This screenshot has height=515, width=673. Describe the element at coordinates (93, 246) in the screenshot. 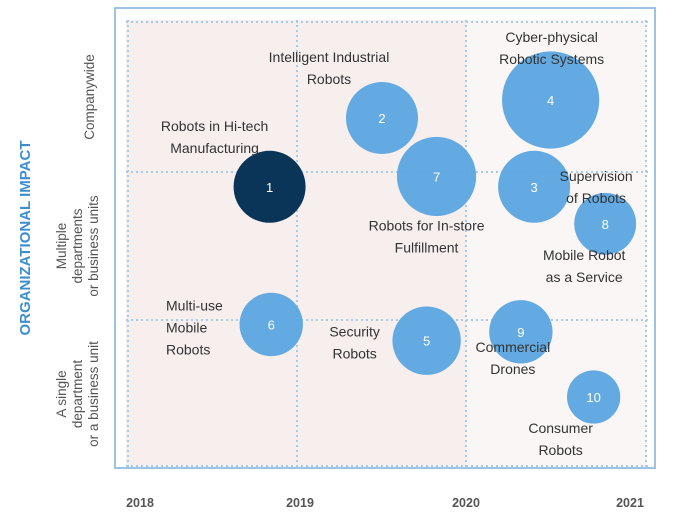

I see `y-band-label-line: or business units` at that location.